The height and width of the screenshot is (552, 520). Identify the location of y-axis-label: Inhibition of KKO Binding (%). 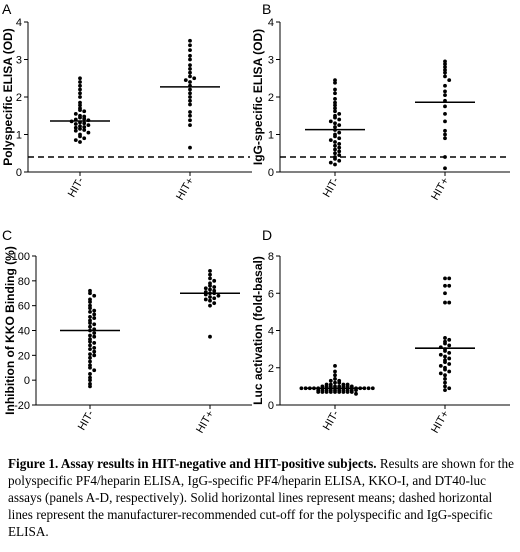
(10, 330).